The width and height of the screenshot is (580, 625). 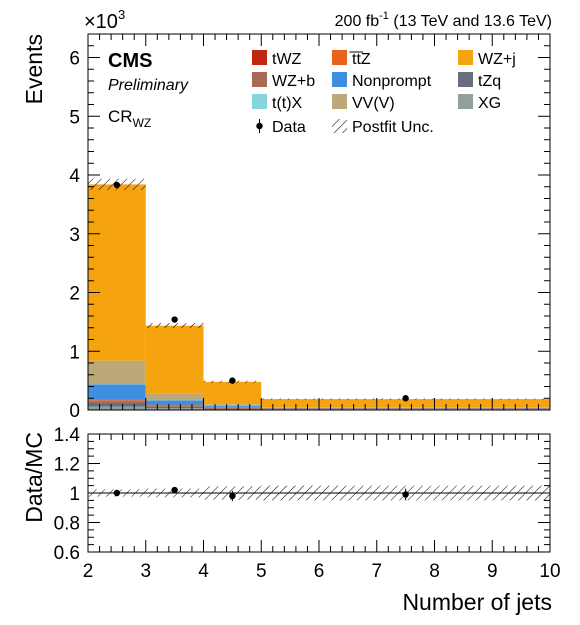 What do you see at coordinates (373, 103) in the screenshot?
I see `legend-label-vv-v: VV(V)` at bounding box center [373, 103].